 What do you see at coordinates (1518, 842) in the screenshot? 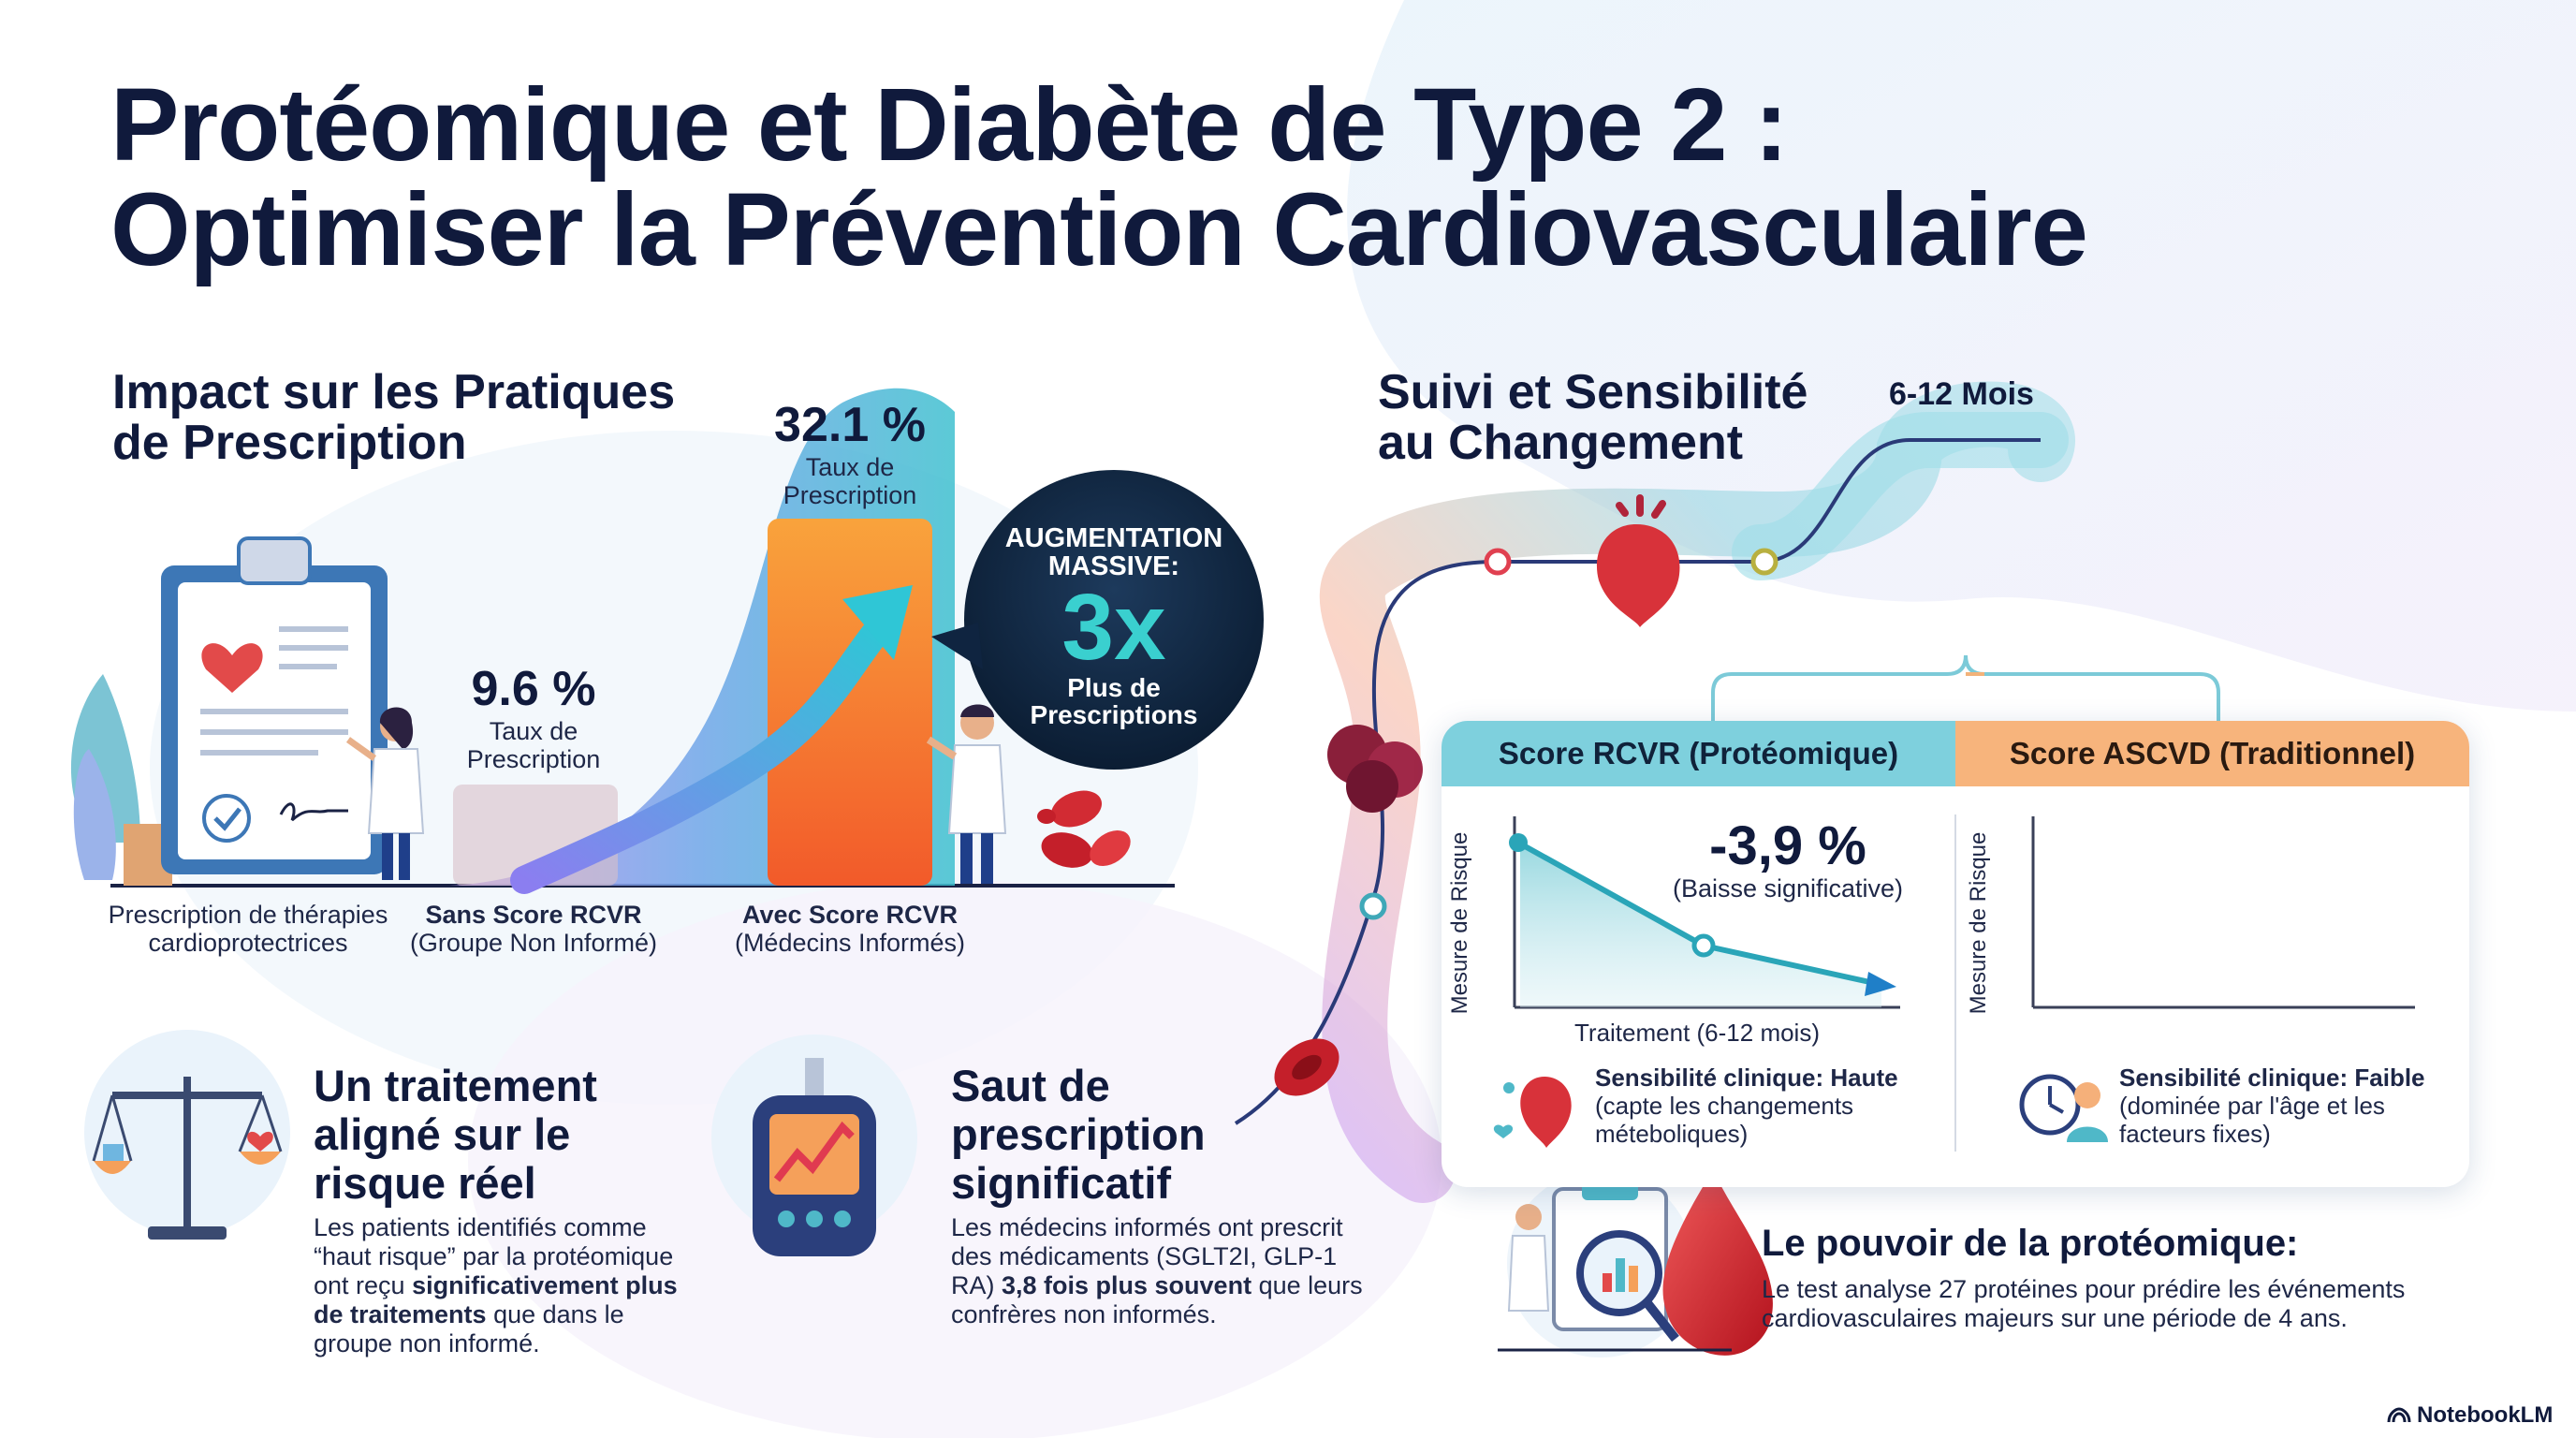
I see `rcvr-point-start` at bounding box center [1518, 842].